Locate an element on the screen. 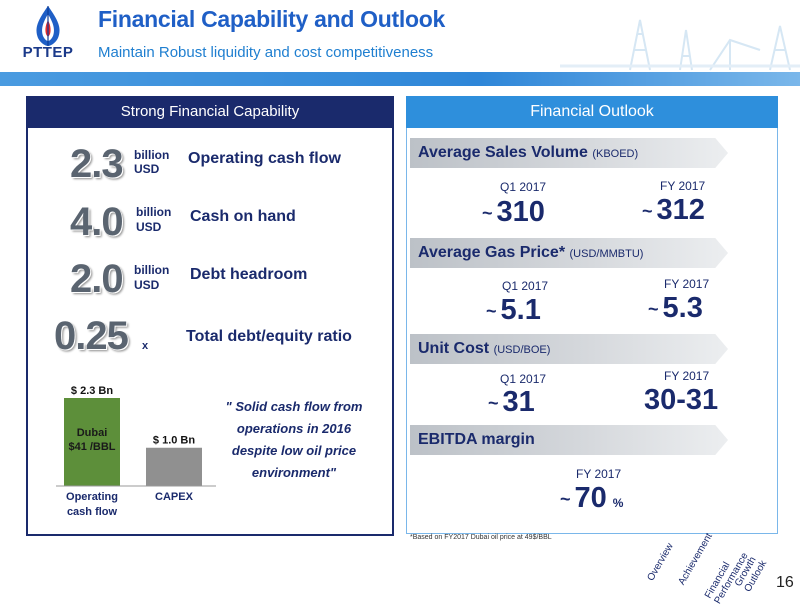  outlook-value: ~31 is located at coordinates (511, 402).